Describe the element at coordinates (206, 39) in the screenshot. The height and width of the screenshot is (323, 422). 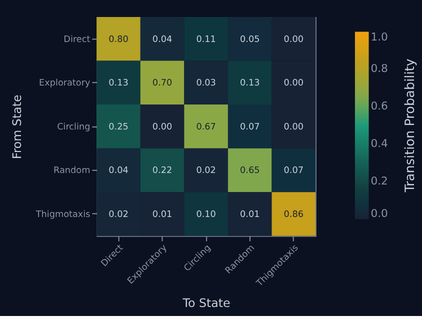
I see `data-label: 0.11` at that location.